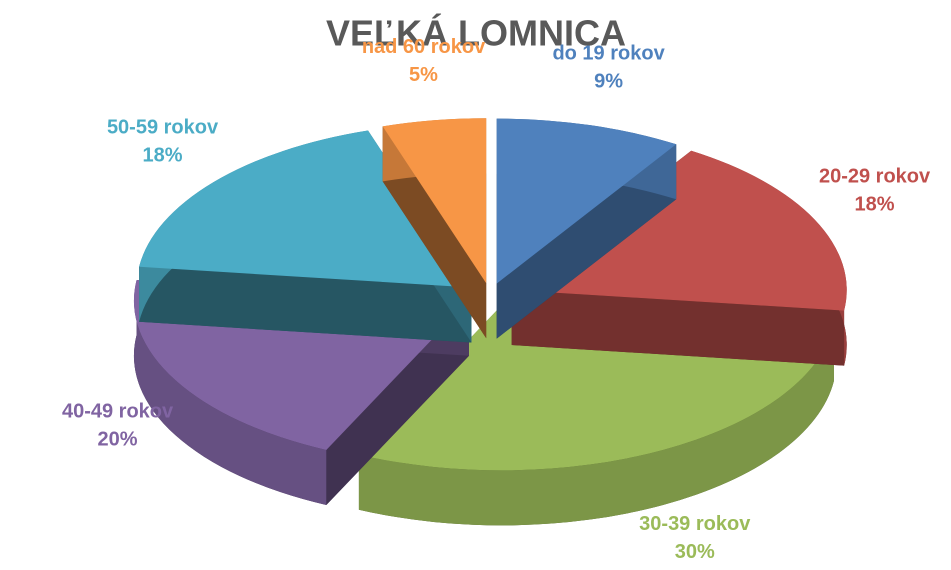 This screenshot has width=951, height=570. What do you see at coordinates (423, 75) in the screenshot?
I see `slice-value-label: 5%` at bounding box center [423, 75].